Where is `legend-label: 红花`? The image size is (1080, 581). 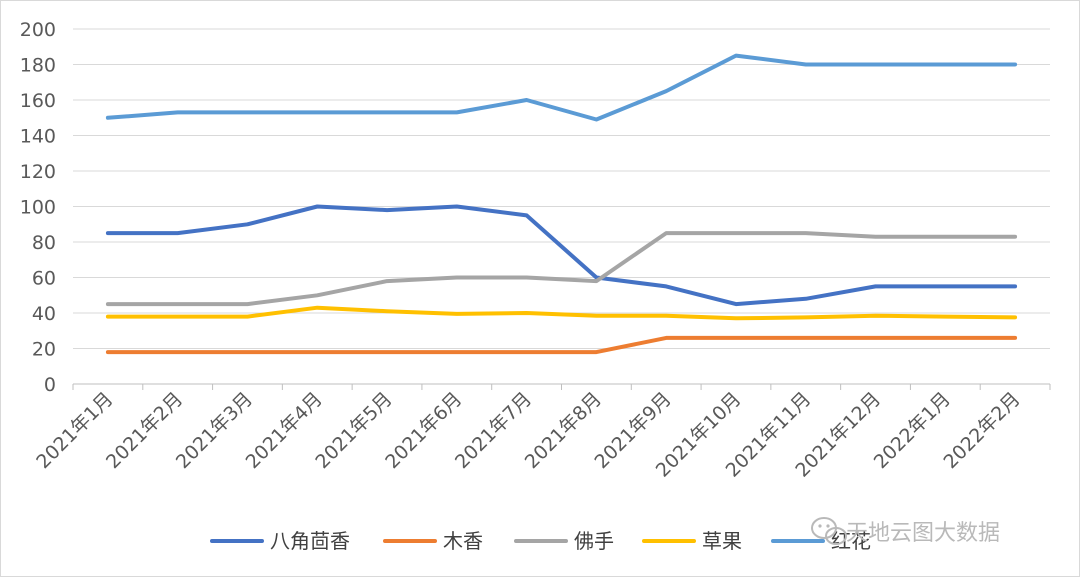
legend-label: 红花 is located at coordinates (851, 541).